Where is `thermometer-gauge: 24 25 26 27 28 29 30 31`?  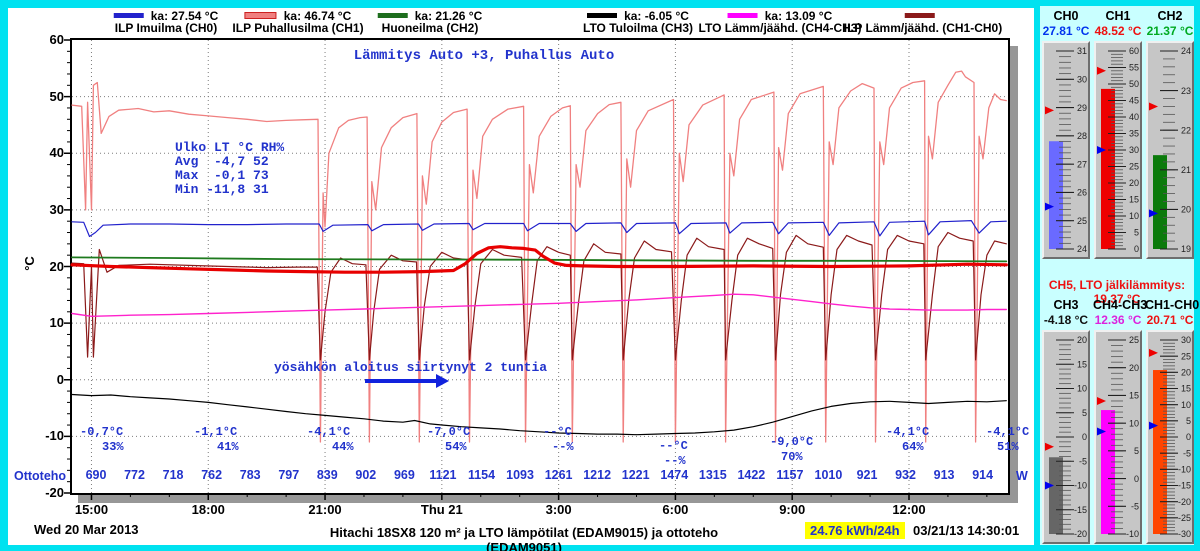 thermometer-gauge: 24 25 26 27 28 29 30 31 is located at coordinates (1066, 150).